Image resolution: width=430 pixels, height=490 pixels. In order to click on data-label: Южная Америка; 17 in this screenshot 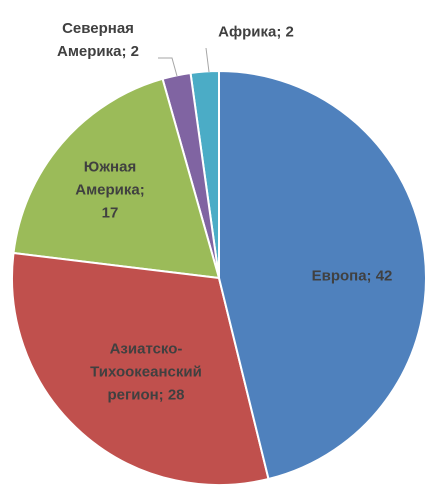, I will do `click(110, 190)`.